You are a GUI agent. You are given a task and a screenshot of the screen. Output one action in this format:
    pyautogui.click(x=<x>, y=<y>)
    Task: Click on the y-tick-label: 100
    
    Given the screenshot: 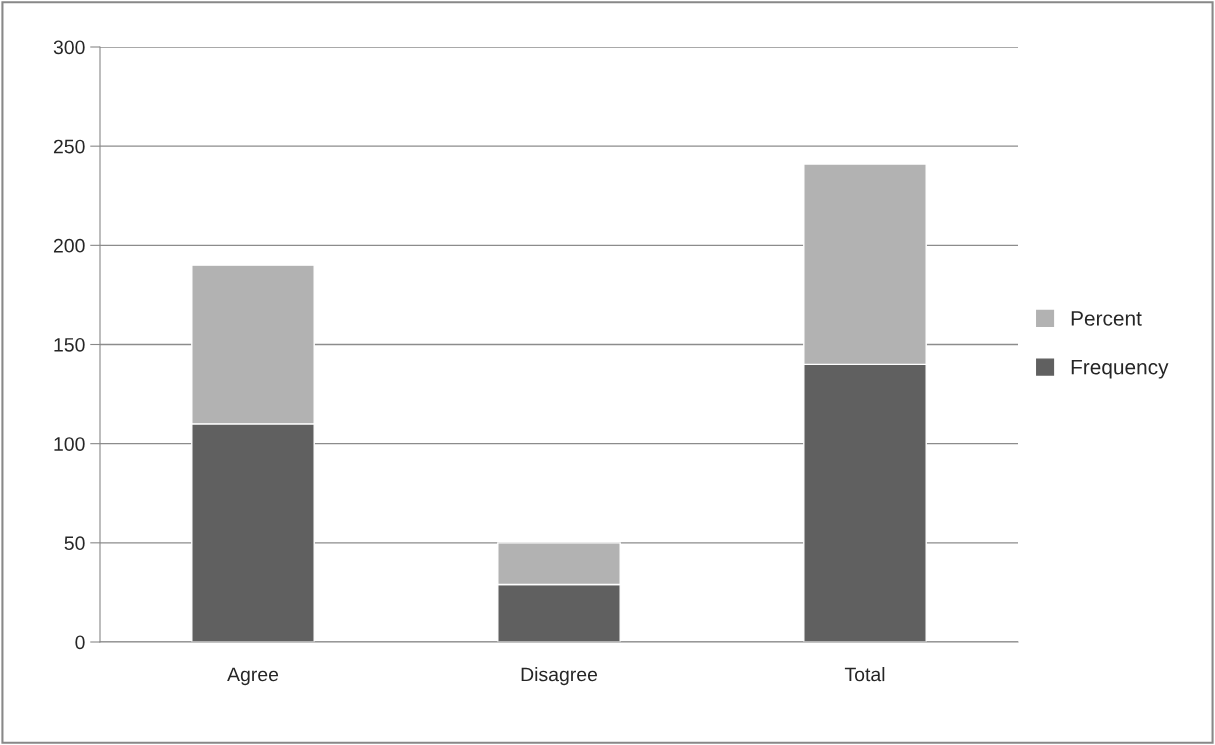 What is the action you would take?
    pyautogui.click(x=69, y=444)
    